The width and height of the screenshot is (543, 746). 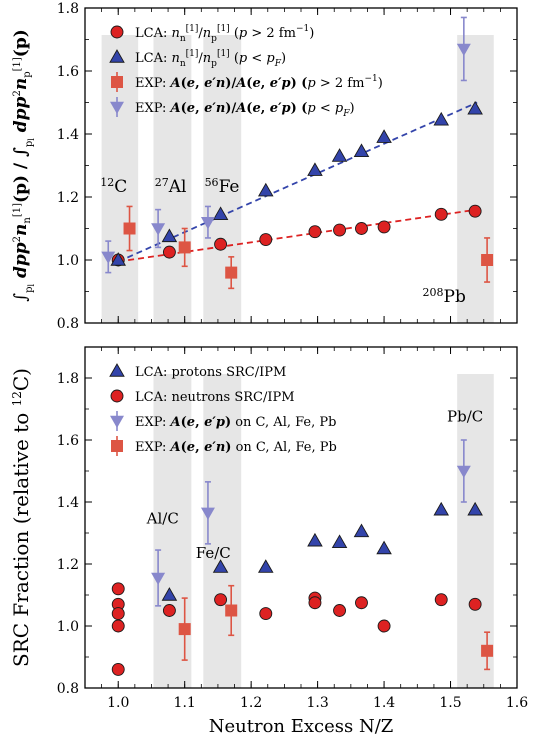 I want to click on y-axis-label: ∫pl dpp2nn[1](p) / ∫pl dpp2np[1](p), so click(x=23, y=165).